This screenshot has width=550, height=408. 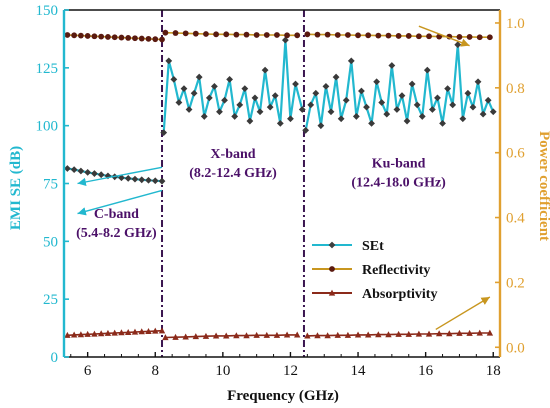 What do you see at coordinates (515, 154) in the screenshot?
I see `y-right-tick-label: 0.6` at bounding box center [515, 154].